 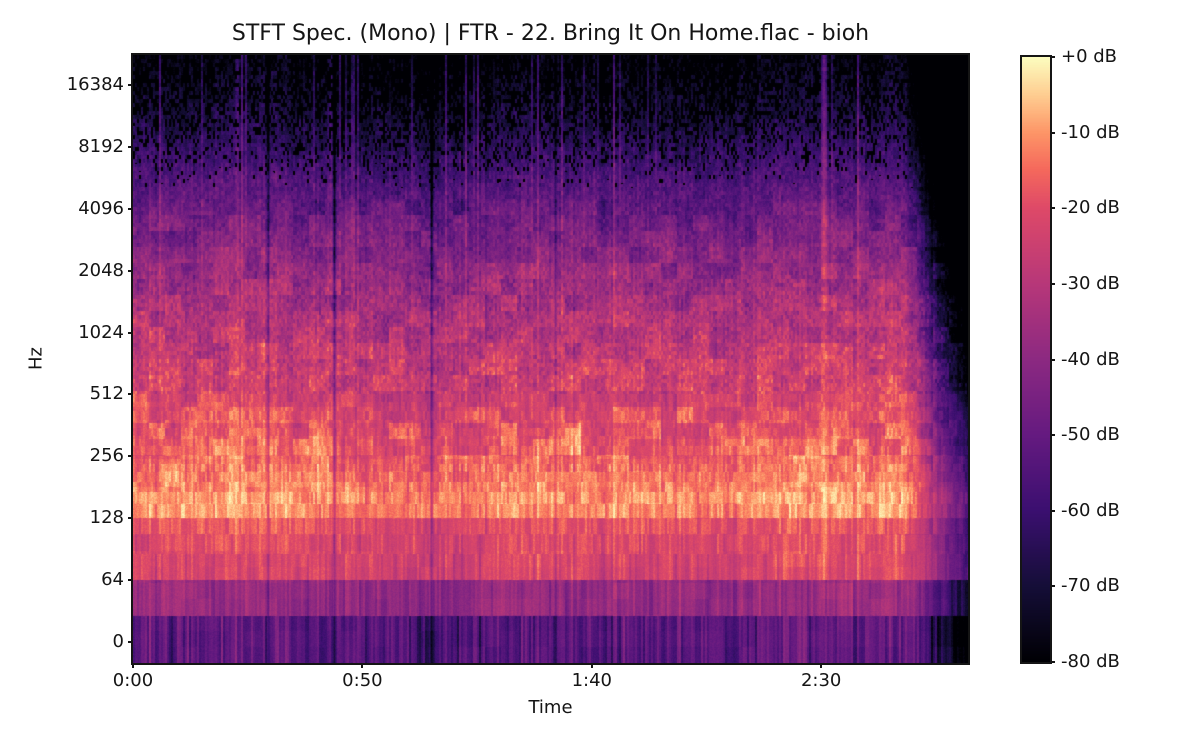 I want to click on y-tick-label: 64, so click(x=112, y=580).